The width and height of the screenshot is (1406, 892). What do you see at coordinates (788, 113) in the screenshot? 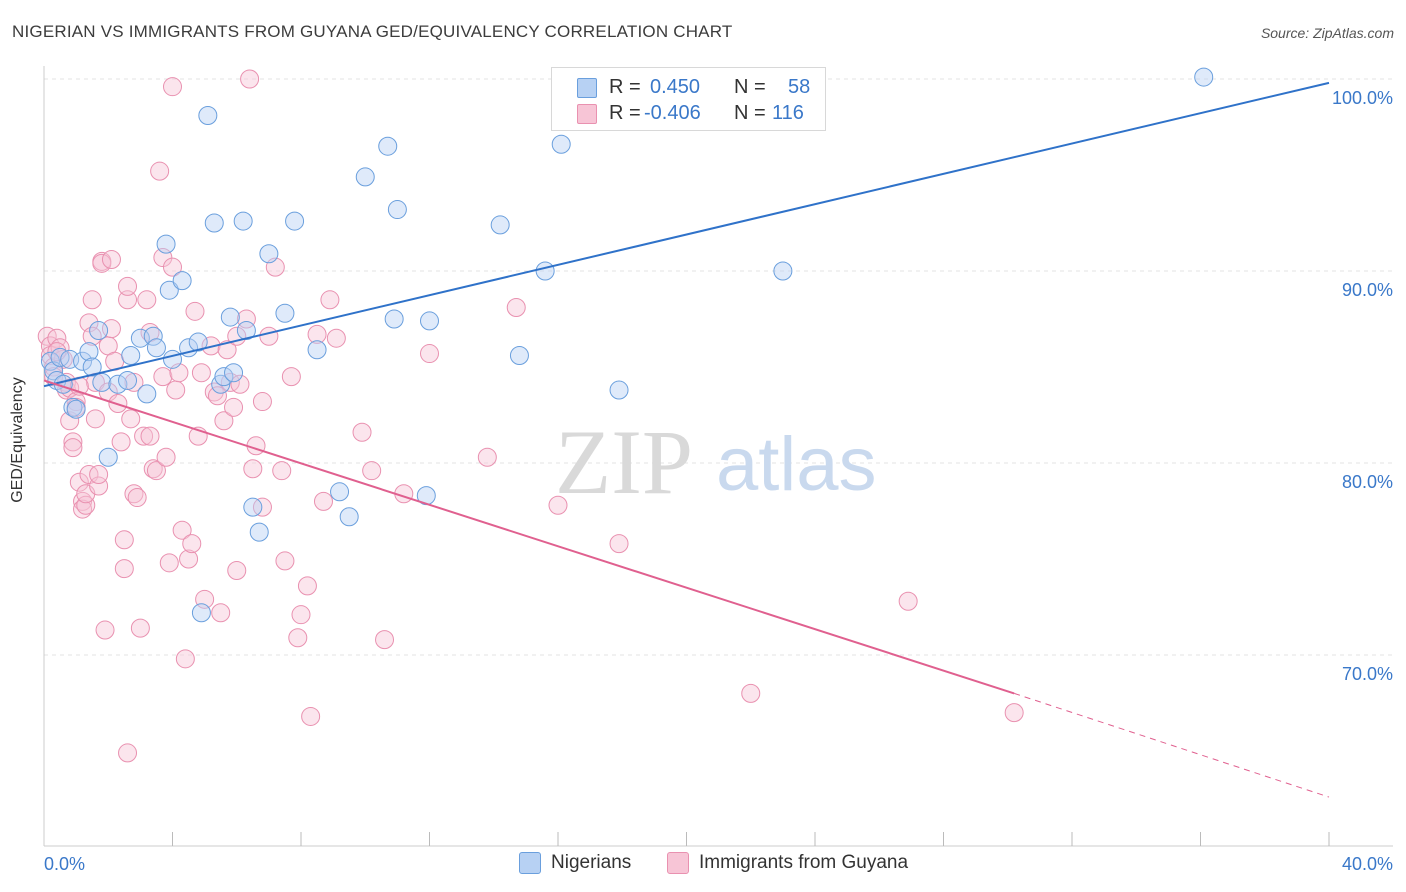
I see `legend-n-value: 116` at bounding box center [788, 113].